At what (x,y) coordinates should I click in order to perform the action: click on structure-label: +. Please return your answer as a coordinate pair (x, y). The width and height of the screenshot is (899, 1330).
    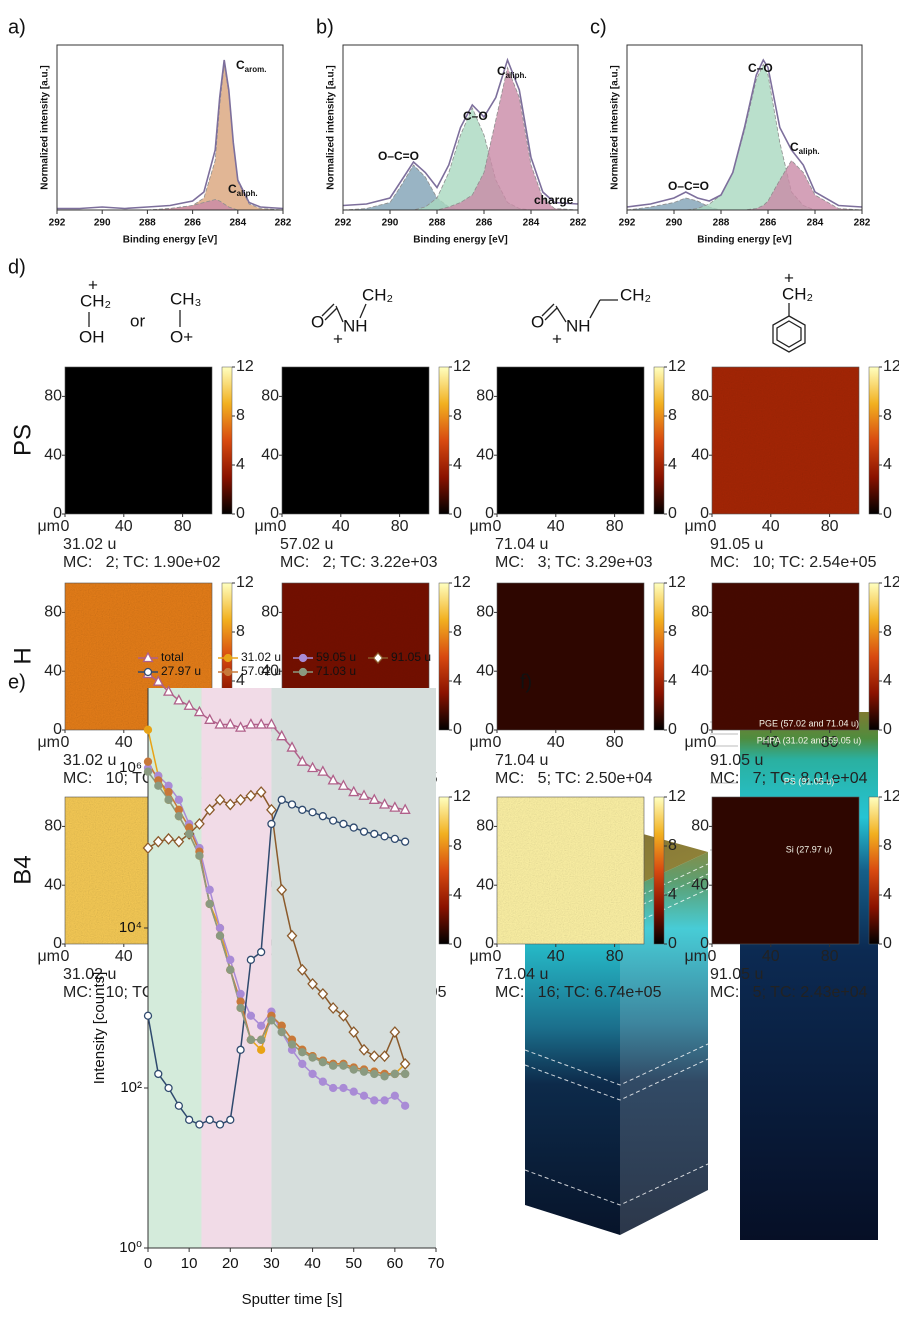
    Looking at the image, I should click on (789, 277).